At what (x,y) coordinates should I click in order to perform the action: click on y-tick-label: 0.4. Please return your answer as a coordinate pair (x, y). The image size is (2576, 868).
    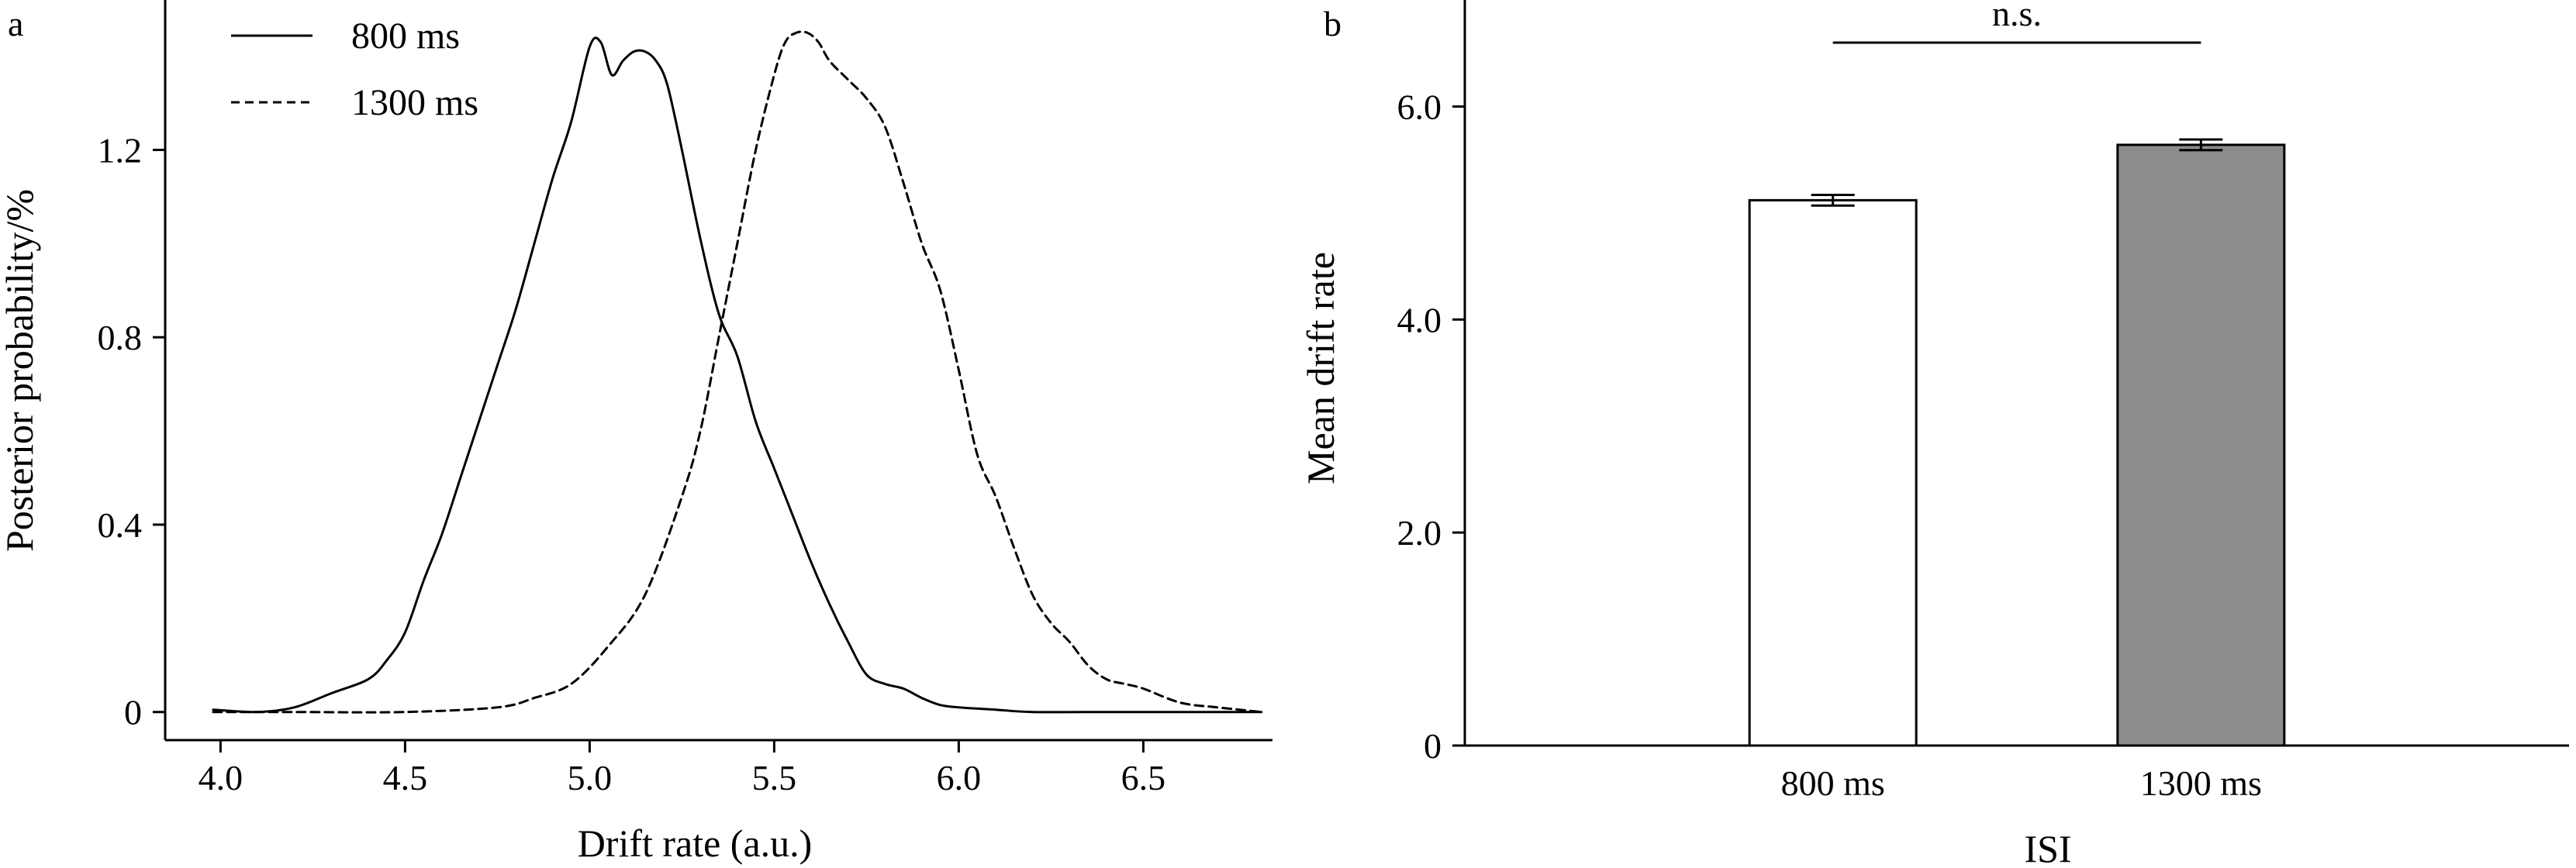
    Looking at the image, I should click on (121, 525).